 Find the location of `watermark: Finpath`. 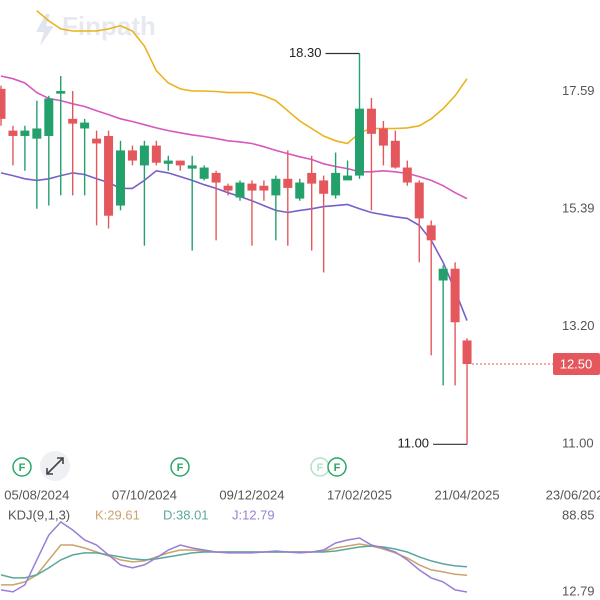

watermark: Finpath is located at coordinates (96, 28).